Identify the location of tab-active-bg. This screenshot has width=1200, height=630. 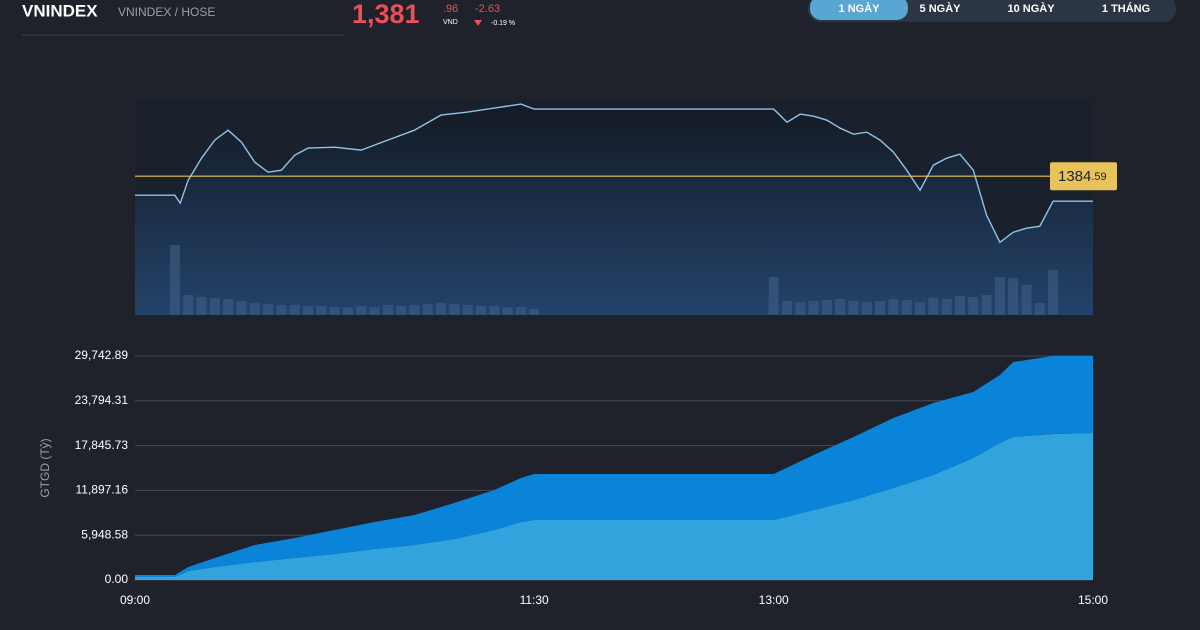
(859, 10).